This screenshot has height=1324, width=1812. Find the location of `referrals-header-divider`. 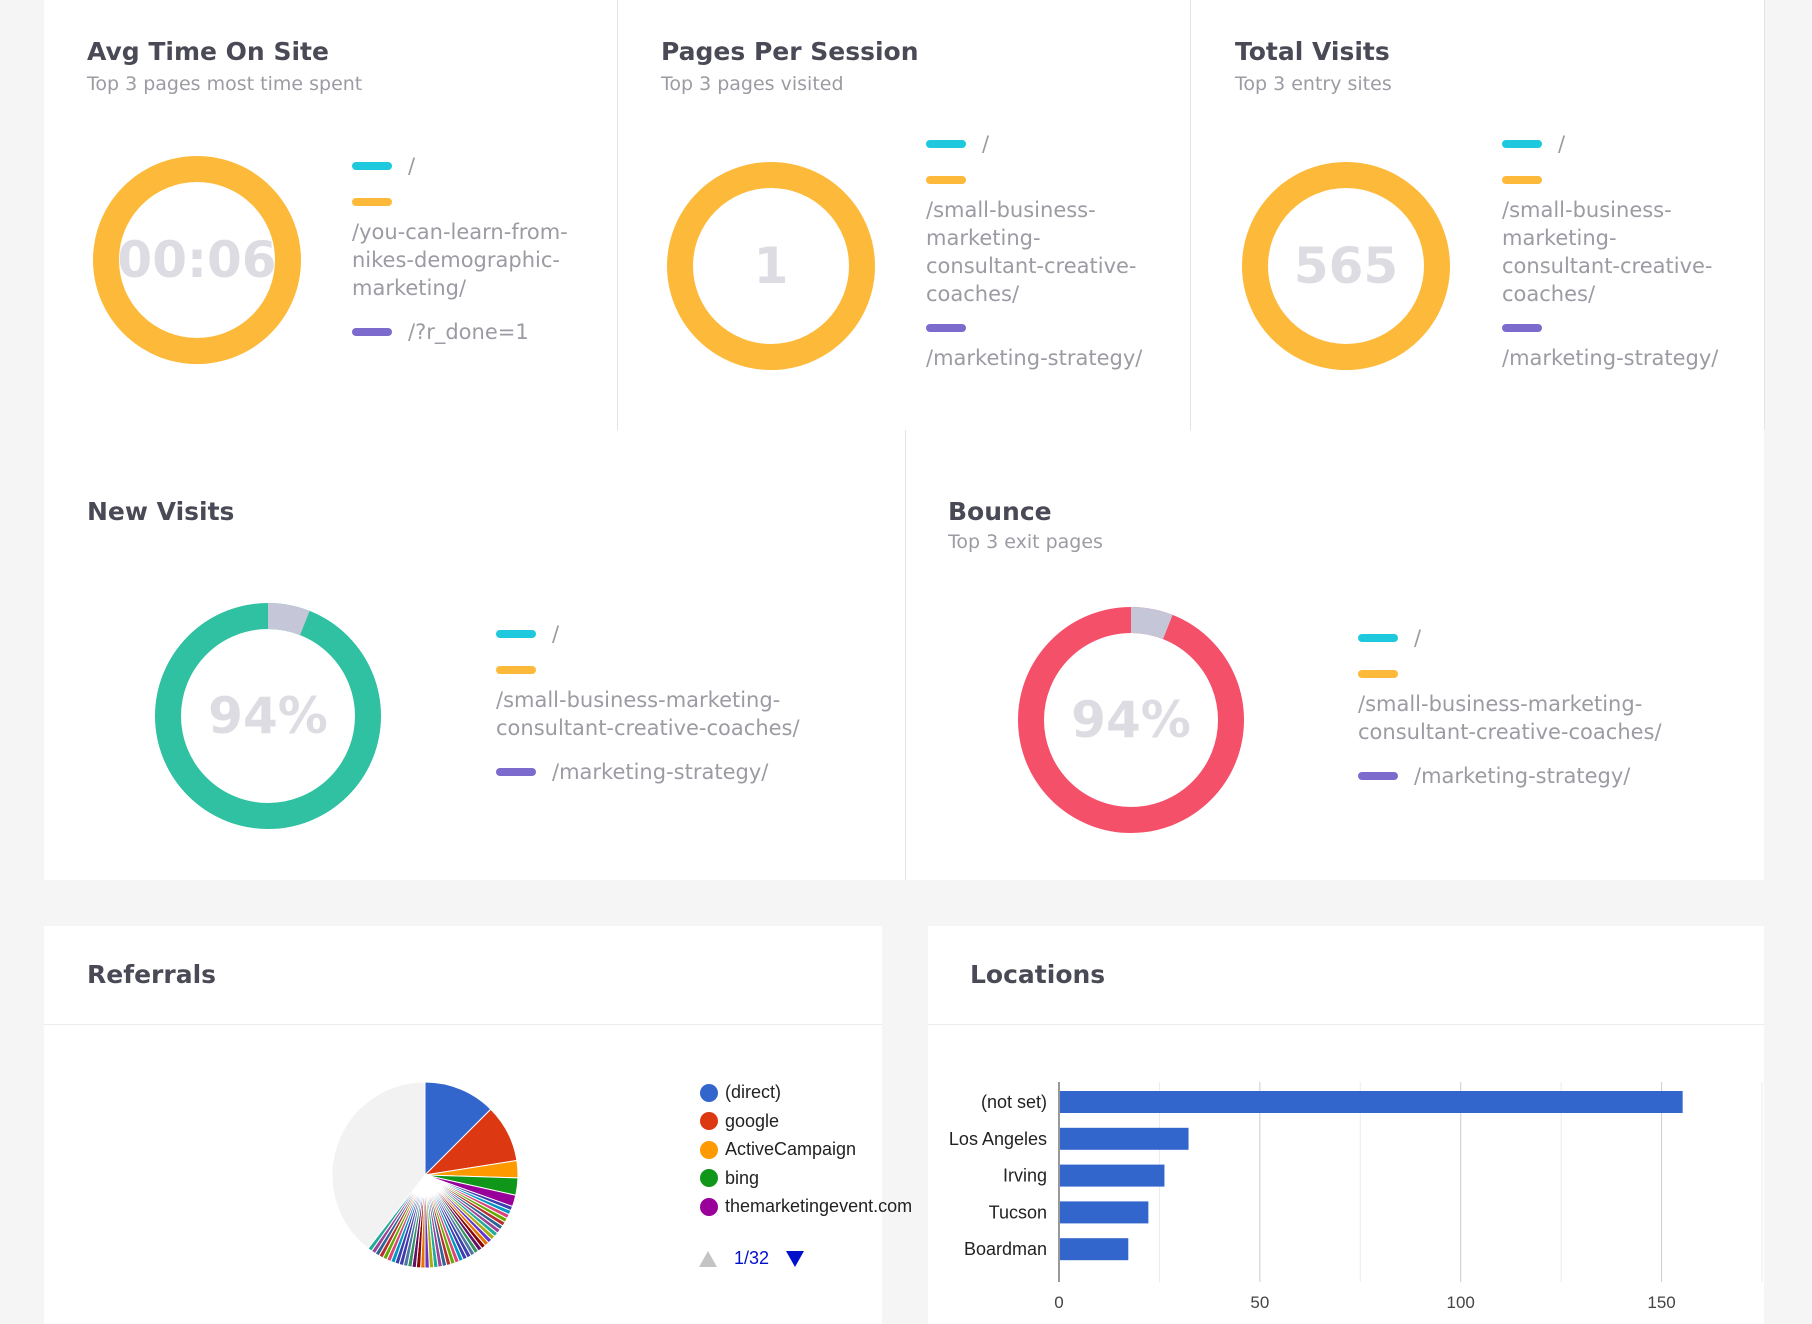

referrals-header-divider is located at coordinates (463, 1024).